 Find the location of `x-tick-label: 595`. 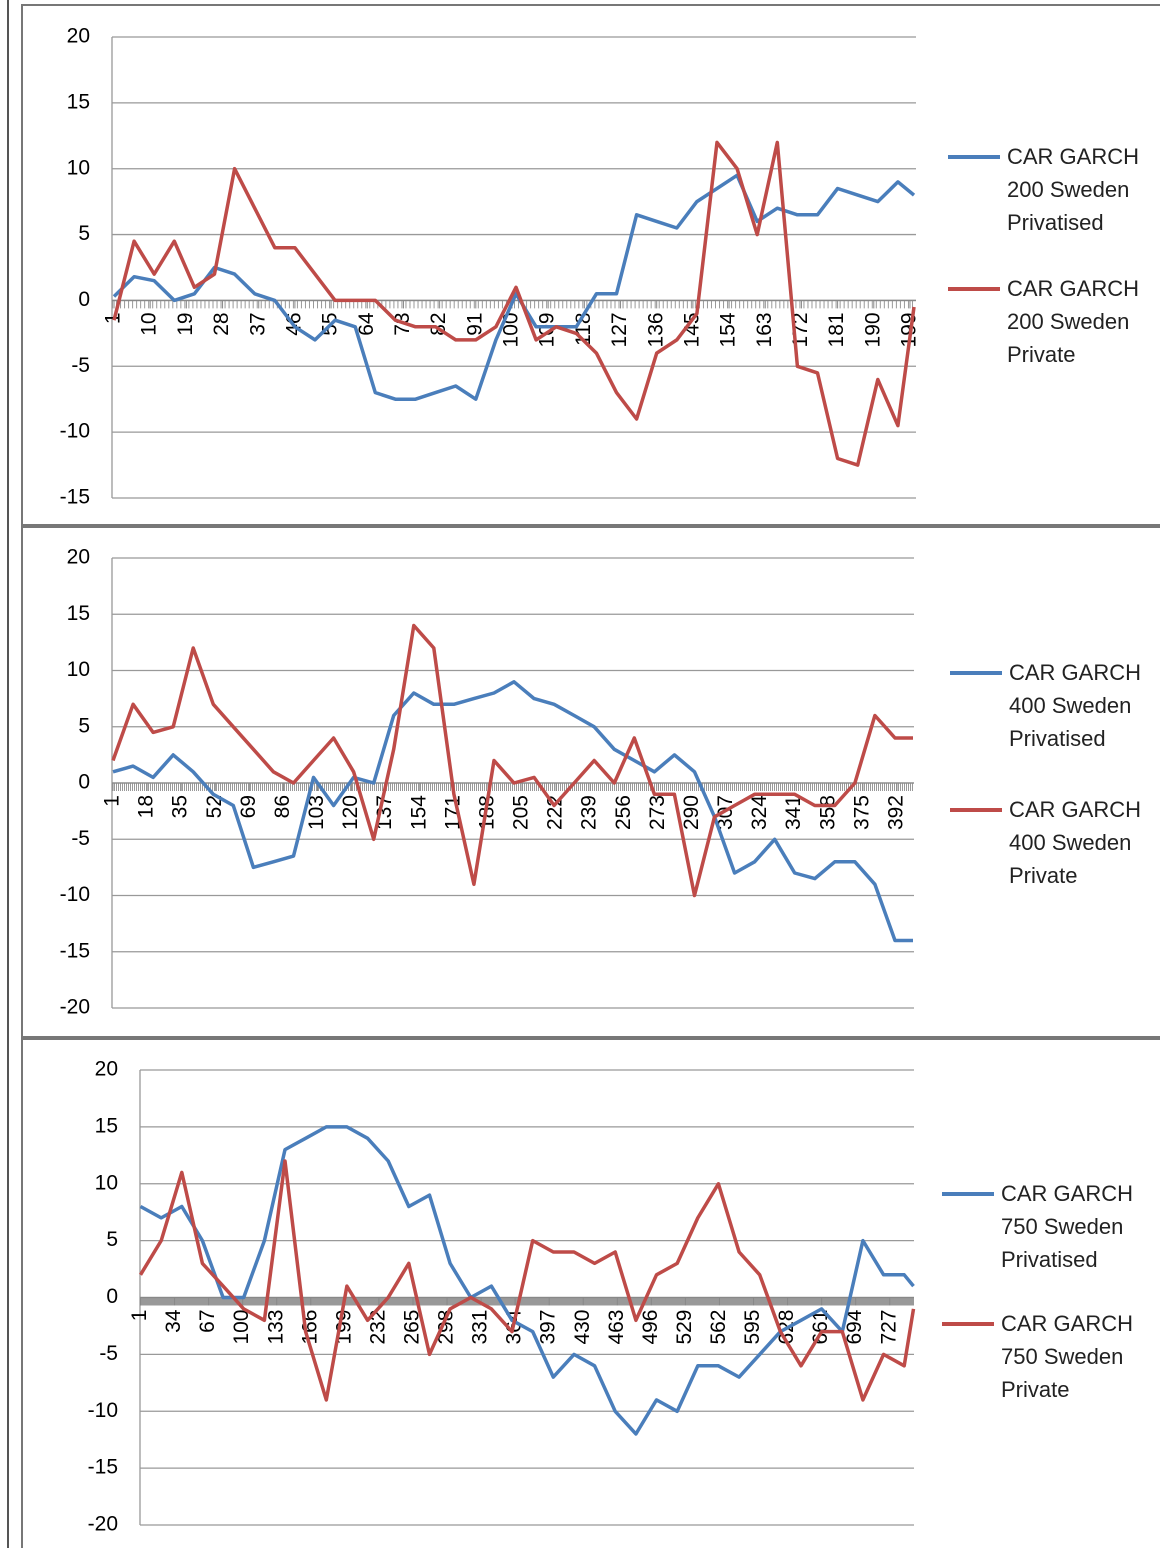

x-tick-label: 595 is located at coordinates (752, 1327).